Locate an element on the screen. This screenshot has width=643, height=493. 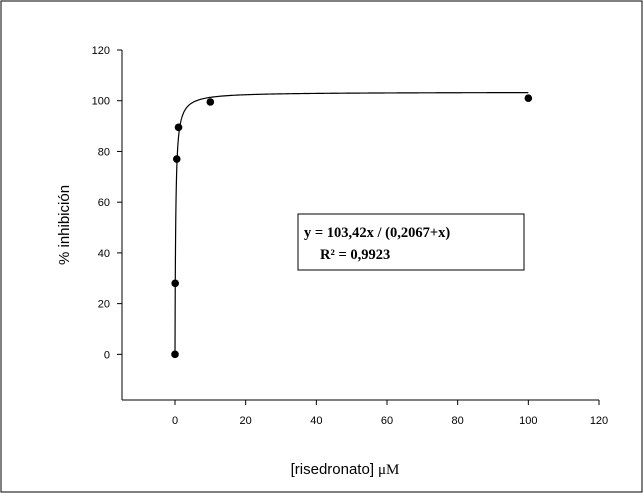
x-axis-title-unit: μM is located at coordinates (388, 470).